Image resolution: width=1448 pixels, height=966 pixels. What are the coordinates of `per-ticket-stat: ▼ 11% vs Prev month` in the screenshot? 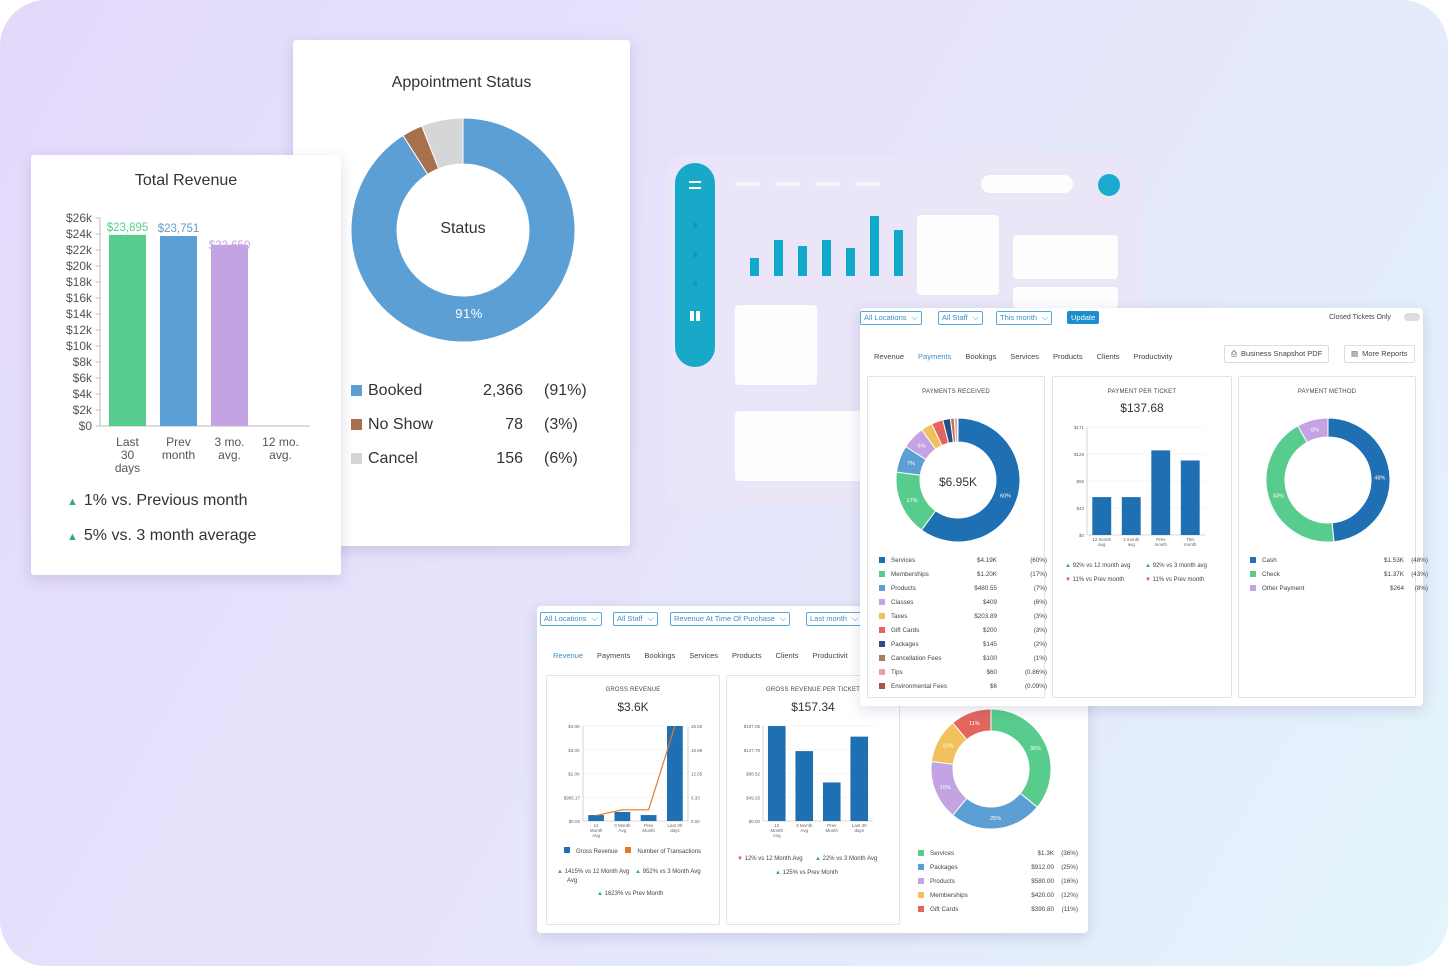 It's located at (1095, 580).